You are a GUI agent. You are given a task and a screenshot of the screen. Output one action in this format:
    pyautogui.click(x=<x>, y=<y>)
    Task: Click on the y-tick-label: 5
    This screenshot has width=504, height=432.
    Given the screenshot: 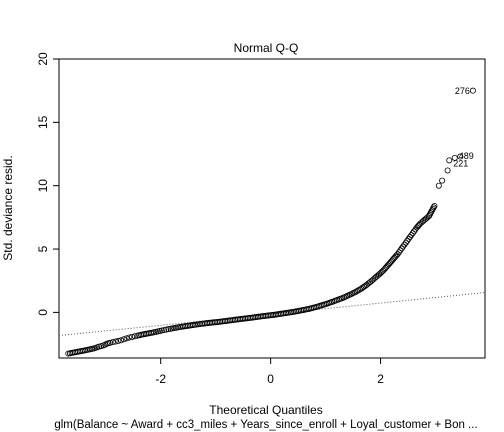 What is the action you would take?
    pyautogui.click(x=43, y=248)
    